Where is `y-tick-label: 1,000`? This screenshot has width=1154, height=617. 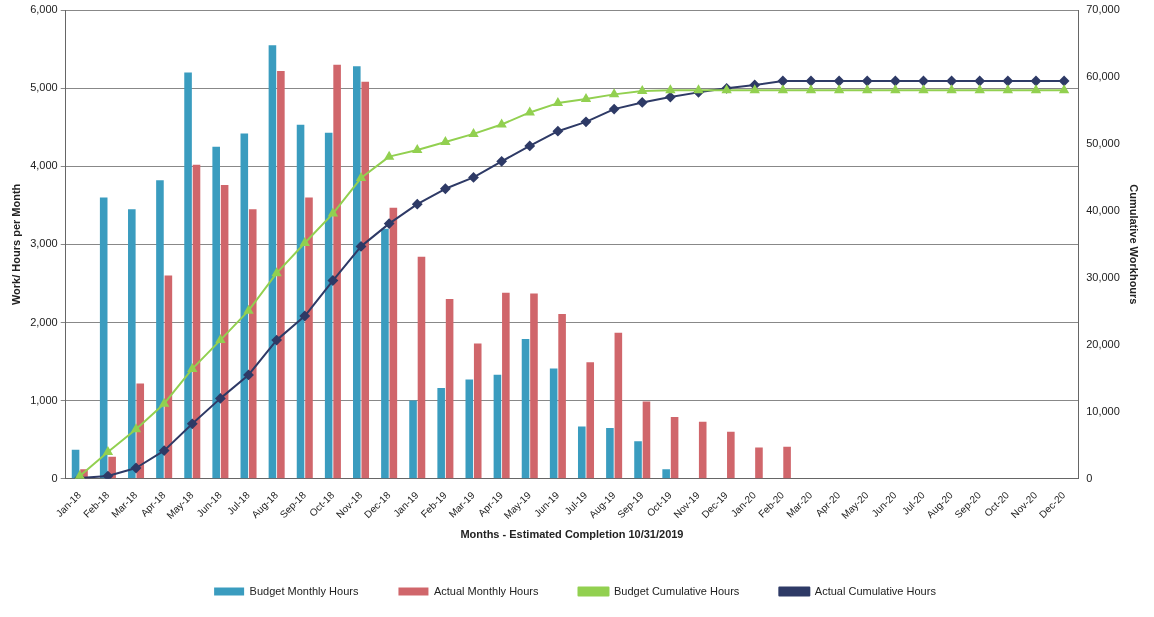
y-tick-label: 1,000 is located at coordinates (44, 399).